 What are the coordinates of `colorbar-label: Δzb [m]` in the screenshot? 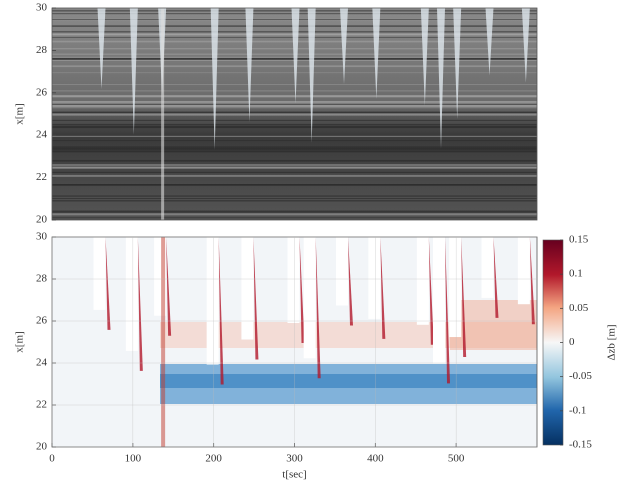 It's located at (612, 342).